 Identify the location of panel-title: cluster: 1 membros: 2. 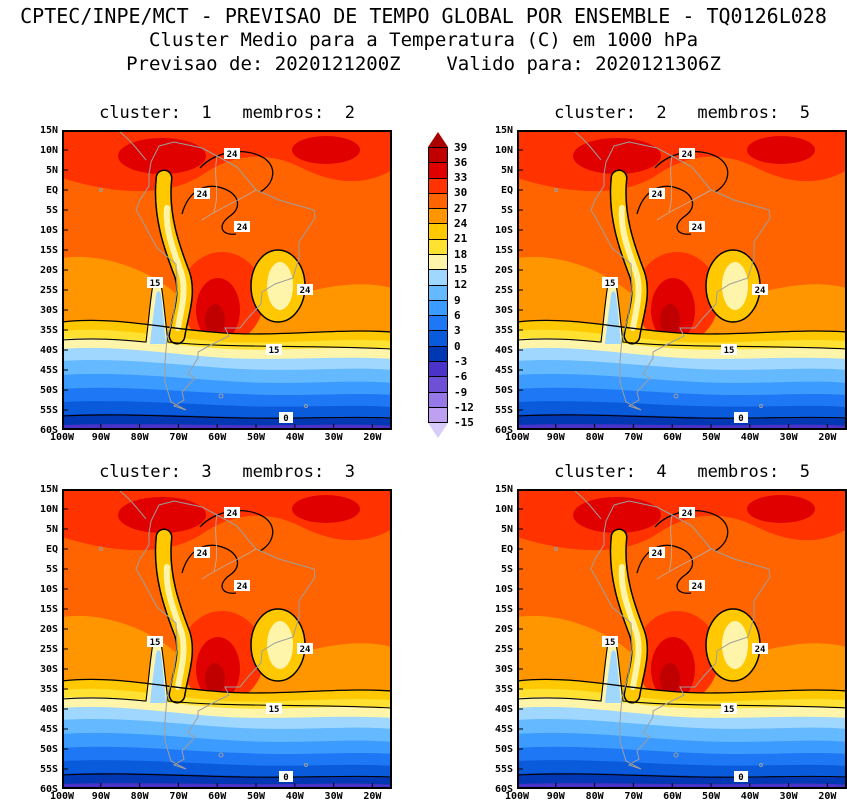
(227, 113).